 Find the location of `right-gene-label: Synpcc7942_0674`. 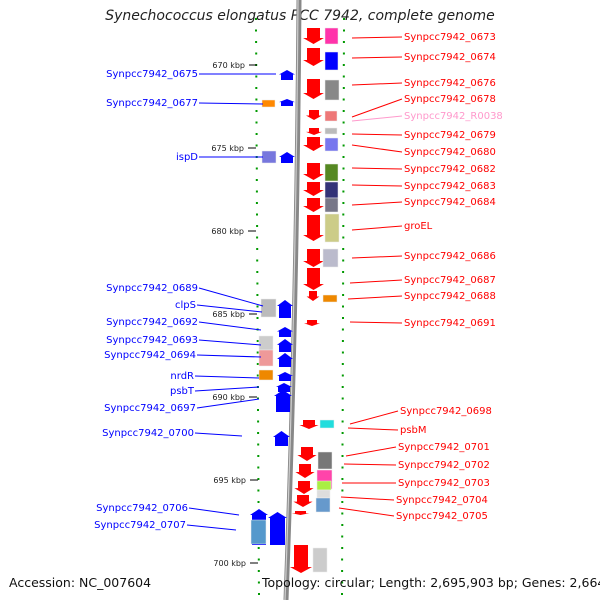

right-gene-label: Synpcc7942_0674 is located at coordinates (450, 57).